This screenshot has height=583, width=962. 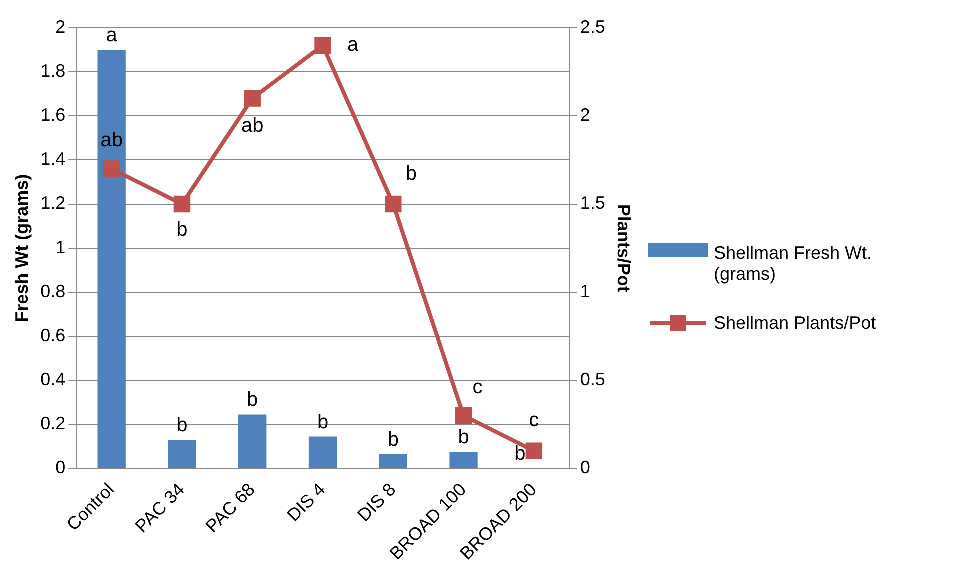 I want to click on x-tick-label: DIS 8, so click(x=377, y=503).